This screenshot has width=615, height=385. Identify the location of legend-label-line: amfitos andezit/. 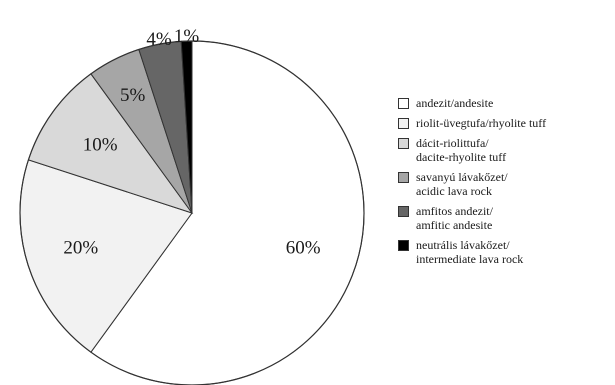
(454, 211).